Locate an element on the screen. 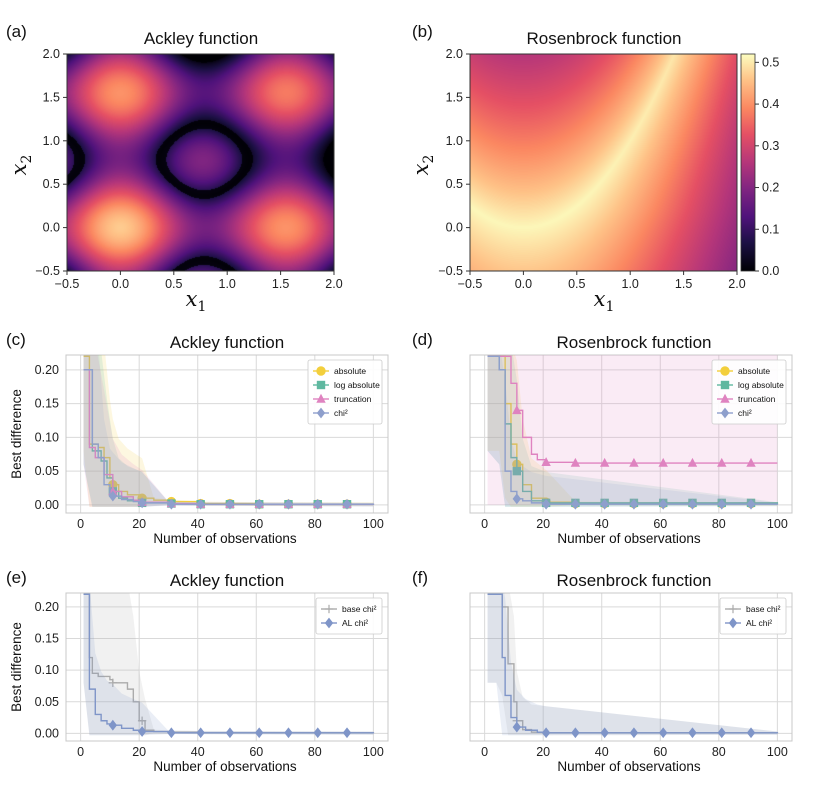 The width and height of the screenshot is (814, 811). colorbar-tick-label: 0.2 is located at coordinates (770, 188).